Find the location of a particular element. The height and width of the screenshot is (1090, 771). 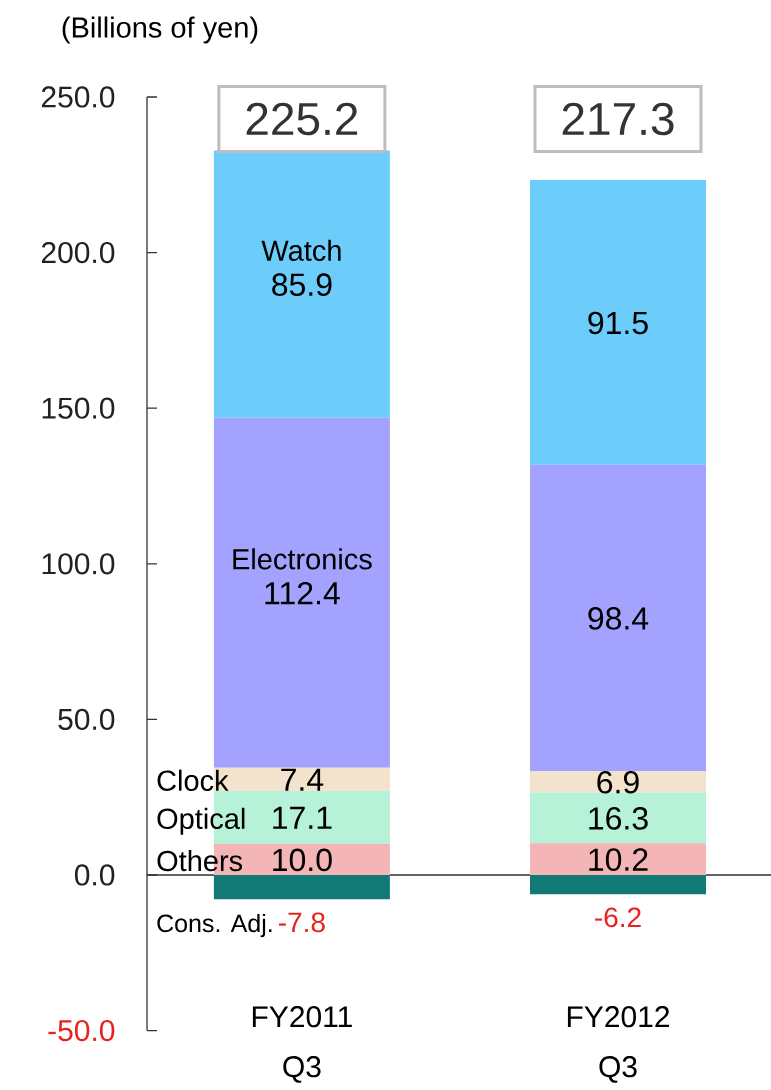

y-tick-label: -50.0 is located at coordinates (81, 1030).